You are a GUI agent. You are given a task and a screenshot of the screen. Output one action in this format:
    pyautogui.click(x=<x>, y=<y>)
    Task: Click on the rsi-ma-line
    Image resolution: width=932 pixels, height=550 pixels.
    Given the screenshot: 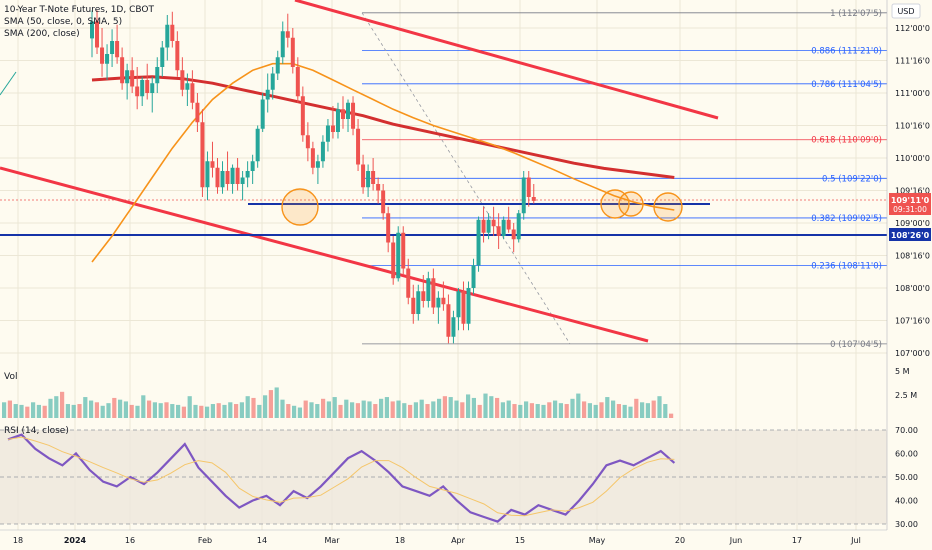 What is the action you would take?
    pyautogui.click(x=341, y=476)
    